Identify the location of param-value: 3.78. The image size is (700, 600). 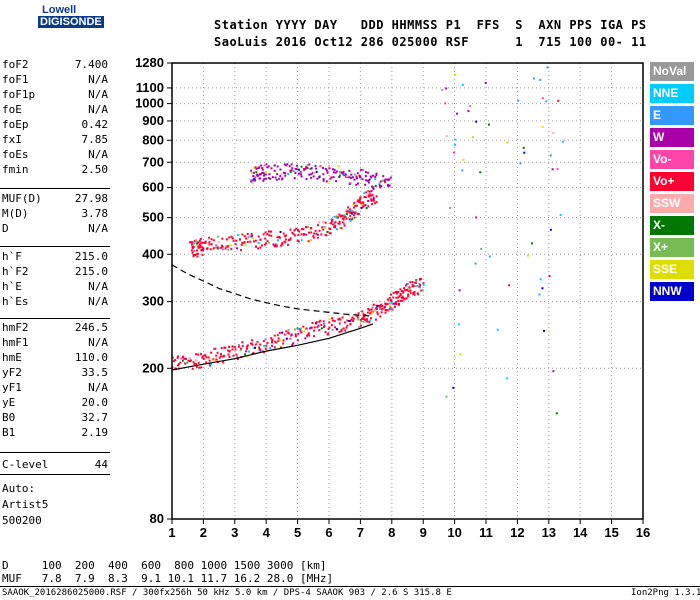
(95, 213).